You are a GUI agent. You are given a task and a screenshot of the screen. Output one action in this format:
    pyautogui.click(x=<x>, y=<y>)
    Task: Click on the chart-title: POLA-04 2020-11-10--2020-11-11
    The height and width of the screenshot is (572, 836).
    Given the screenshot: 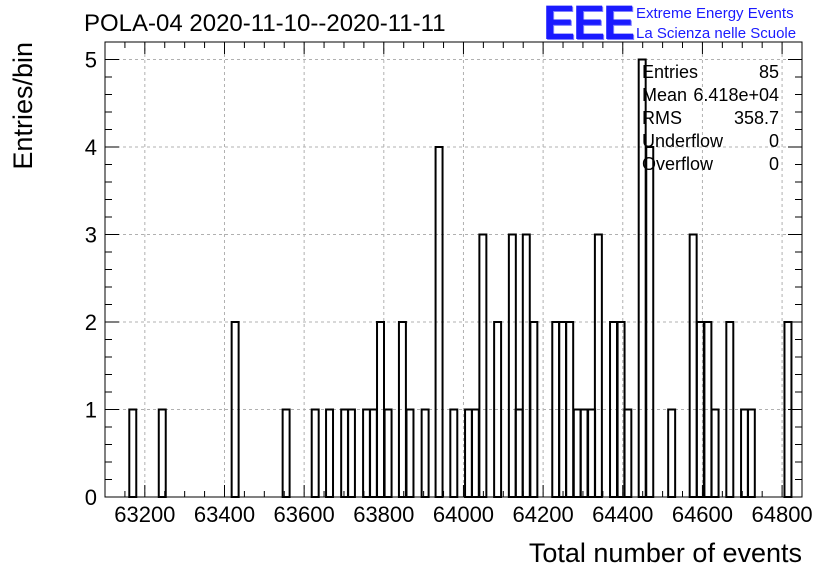 What is the action you would take?
    pyautogui.click(x=265, y=23)
    